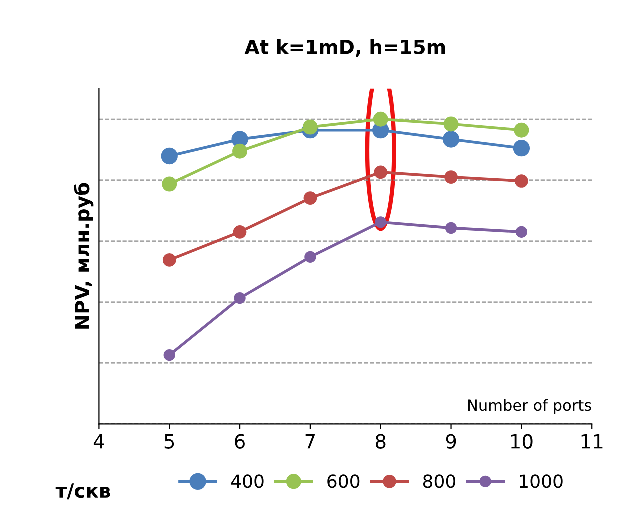  I want to click on chart-title: At k=1mD, h=15m, so click(345, 48).